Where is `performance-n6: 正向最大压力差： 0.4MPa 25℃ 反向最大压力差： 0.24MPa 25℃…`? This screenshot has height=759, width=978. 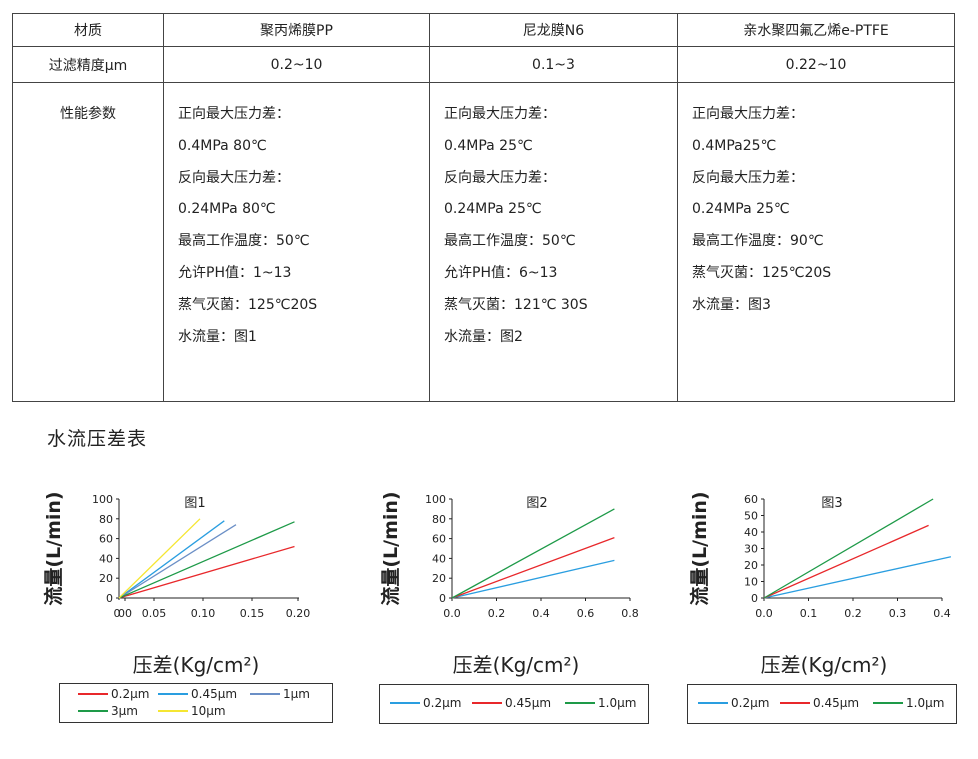
performance-n6: 正向最大压力差： 0.4MPa 25℃ 反向最大压力差： 0.24MPa 25℃… is located at coordinates (553, 242).